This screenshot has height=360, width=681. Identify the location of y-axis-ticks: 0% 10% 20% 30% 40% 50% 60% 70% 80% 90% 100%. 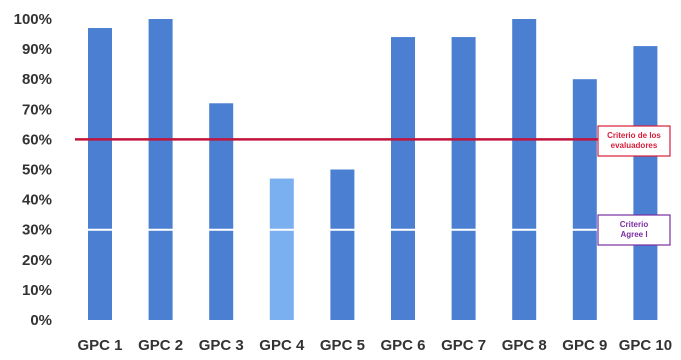
(33, 170).